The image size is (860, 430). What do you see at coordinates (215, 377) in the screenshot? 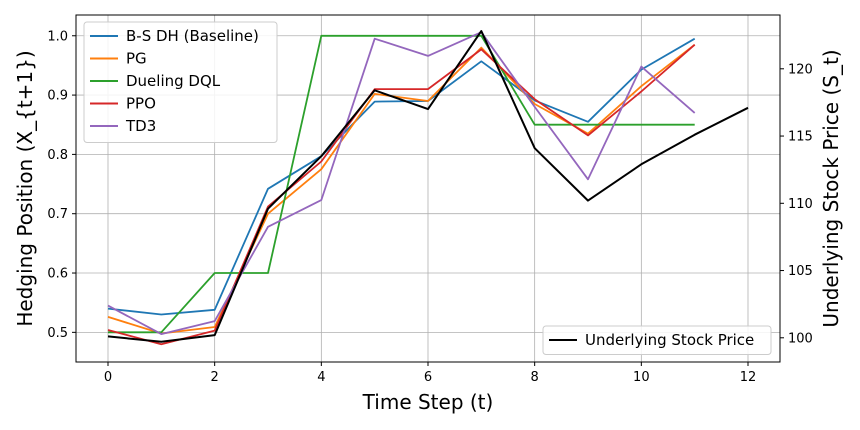
I see `x-tick-label: 2` at bounding box center [215, 377].